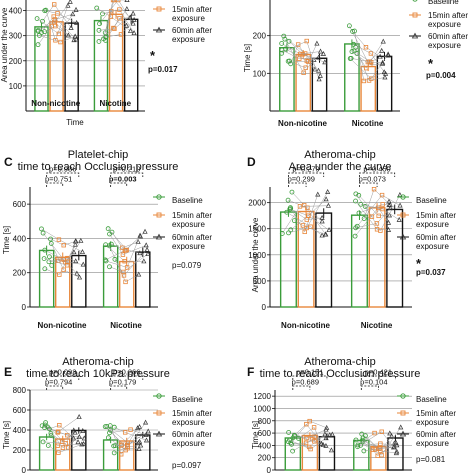 Image resolution: width=474 pixels, height=474 pixels. Describe the element at coordinates (340, 362) in the screenshot. I see `chart-title: Atheroma-chip` at that location.